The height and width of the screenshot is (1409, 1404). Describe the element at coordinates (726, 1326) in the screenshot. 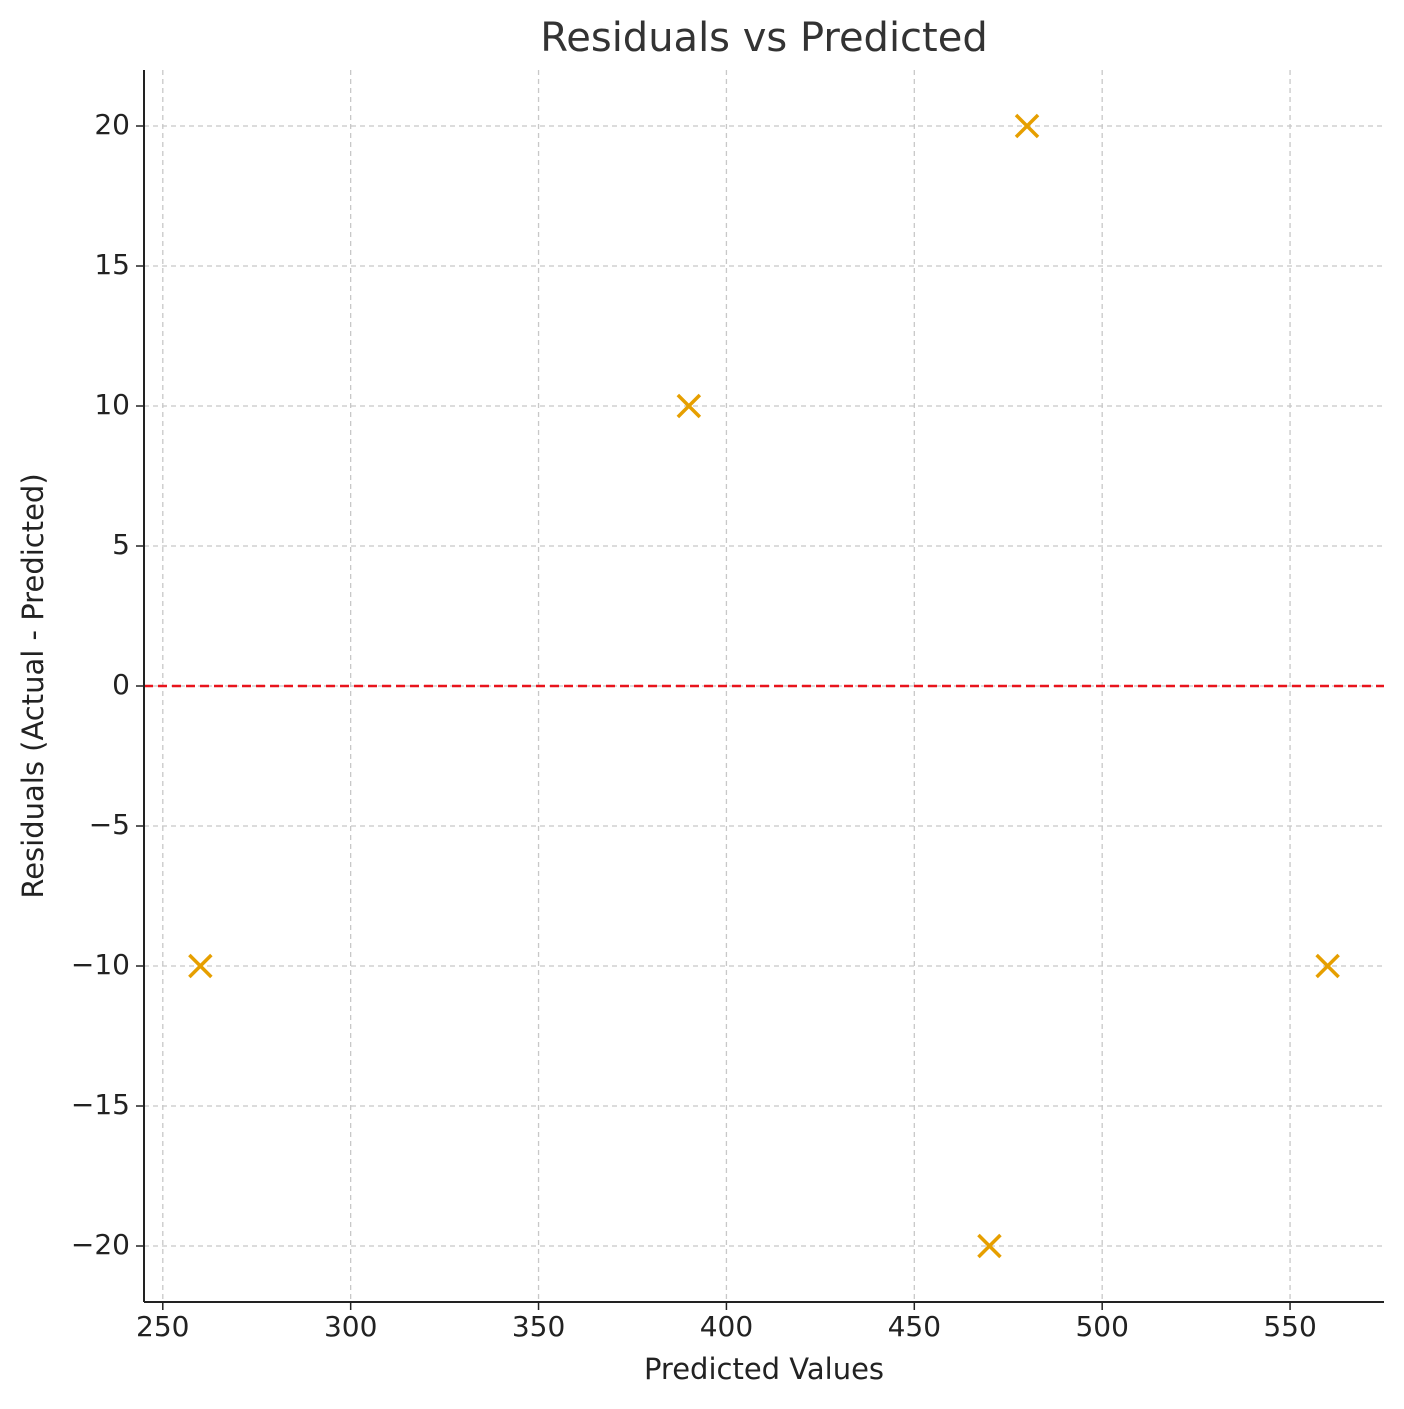

I see `x-tick-label: 400` at that location.